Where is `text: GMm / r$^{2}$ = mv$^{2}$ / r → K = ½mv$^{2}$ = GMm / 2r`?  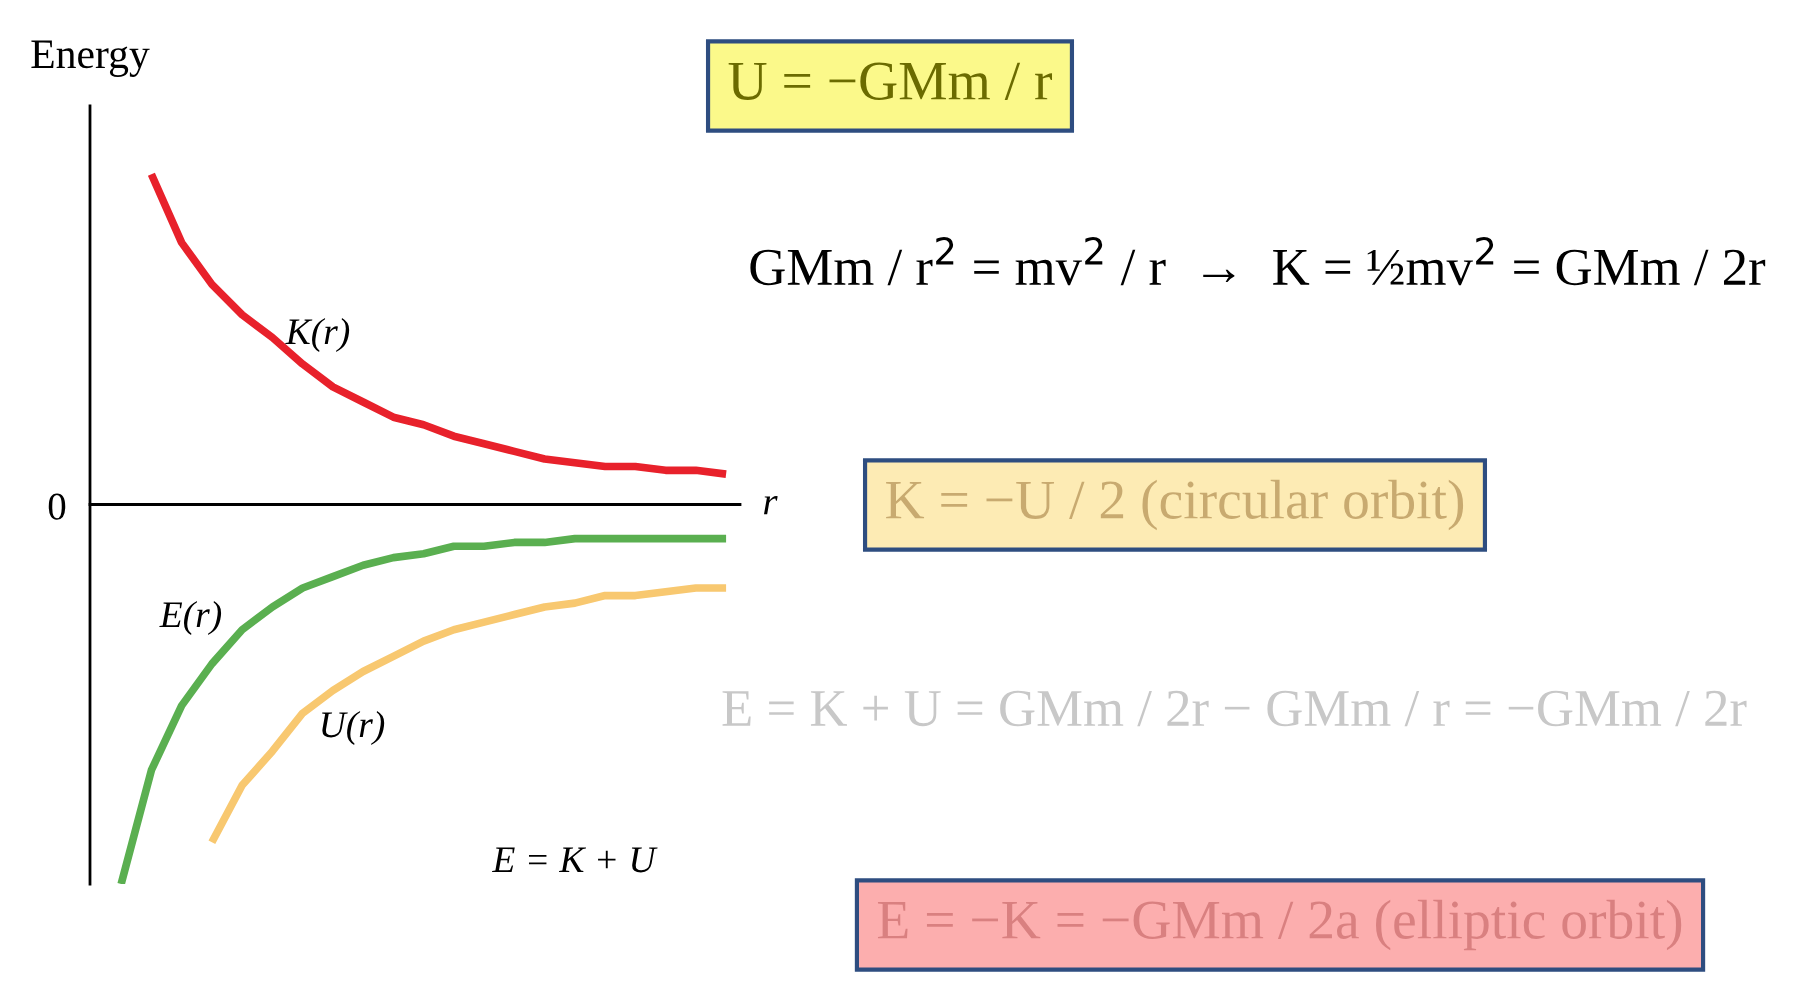 text: GMm / r$^{2}$ = mv$^{2}$ / r → K = ½mv$^{2}$ = GMm / 2r is located at coordinates (1258, 261).